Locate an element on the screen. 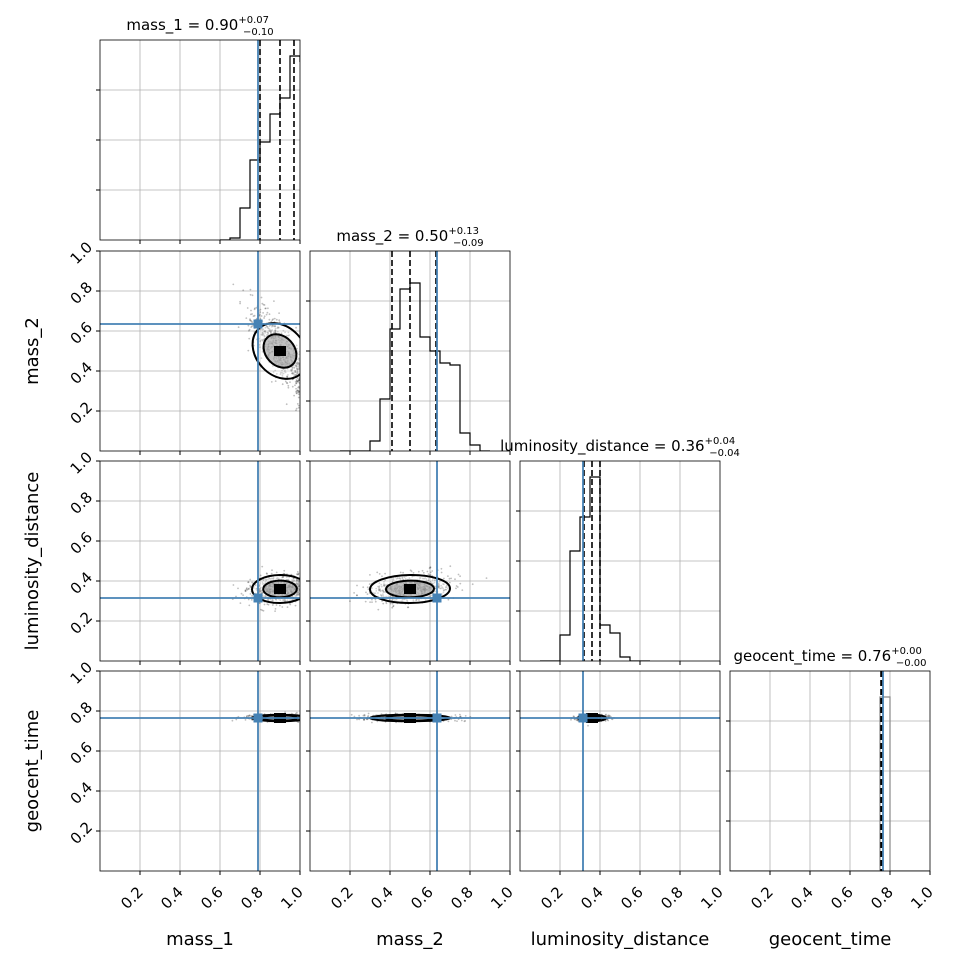 The height and width of the screenshot is (970, 970). panel-geocent_time-mass_1: 0.2 0.4 0.6 0.8 1.0 0.2 0.4 0.6 0.8 1.0 is located at coordinates (187, 785).